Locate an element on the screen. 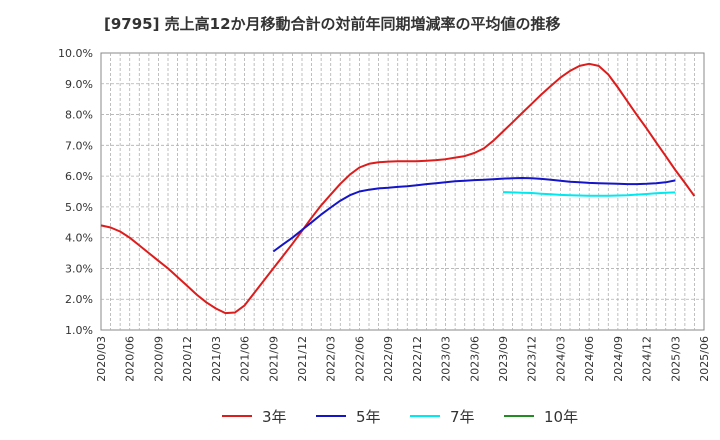  x-tick-label: 2021/03 is located at coordinates (216, 359).